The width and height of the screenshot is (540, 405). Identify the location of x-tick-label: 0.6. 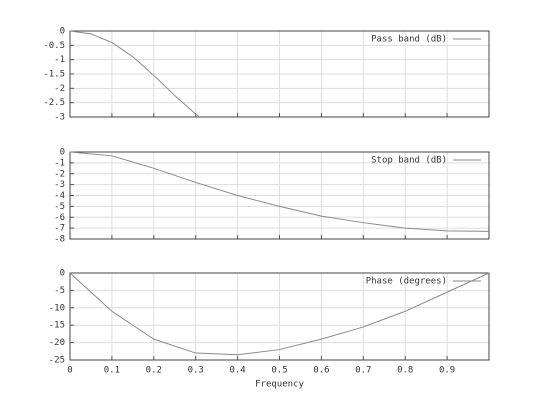
(321, 371).